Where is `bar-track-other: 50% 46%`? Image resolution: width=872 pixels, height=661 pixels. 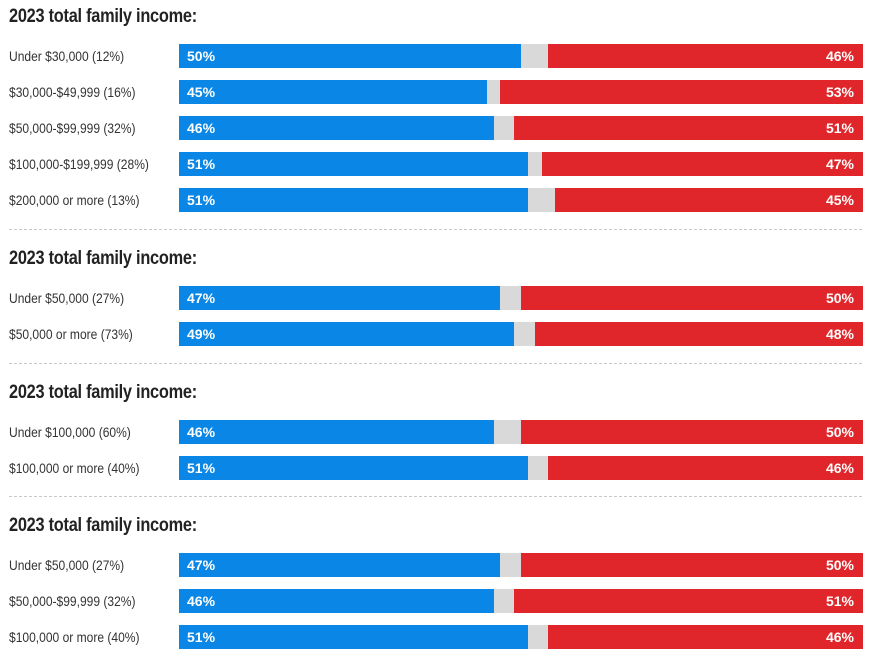
bar-track-other: 50% 46% is located at coordinates (521, 56).